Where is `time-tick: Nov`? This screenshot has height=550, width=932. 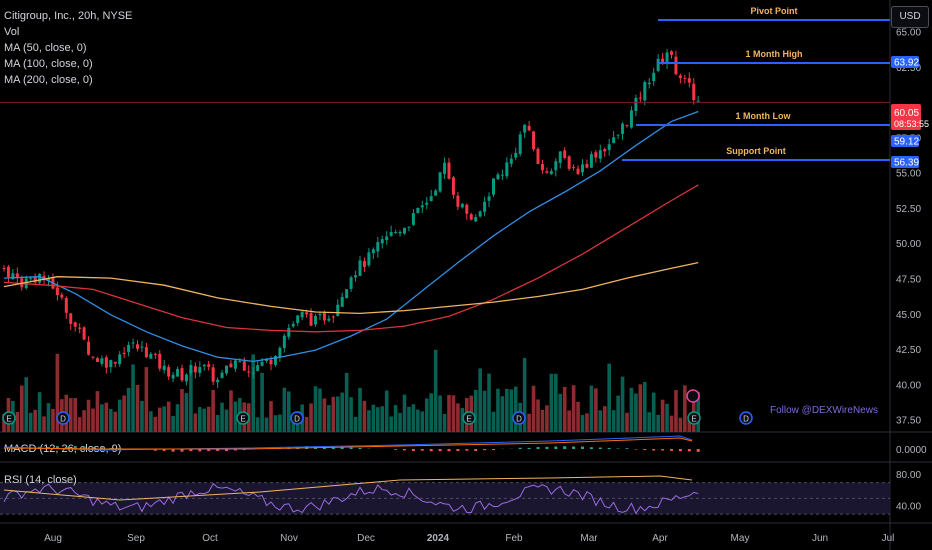 time-tick: Nov is located at coordinates (289, 538).